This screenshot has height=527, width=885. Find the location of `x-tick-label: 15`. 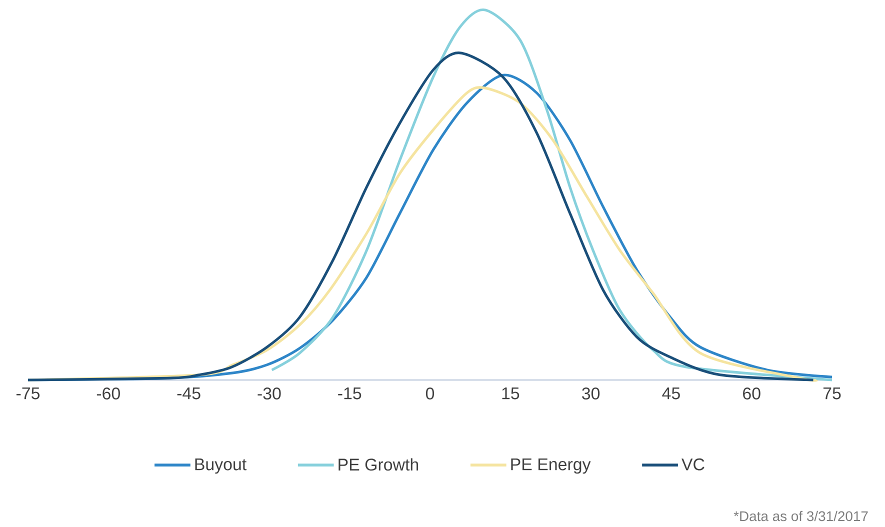

x-tick-label: 15 is located at coordinates (511, 394).